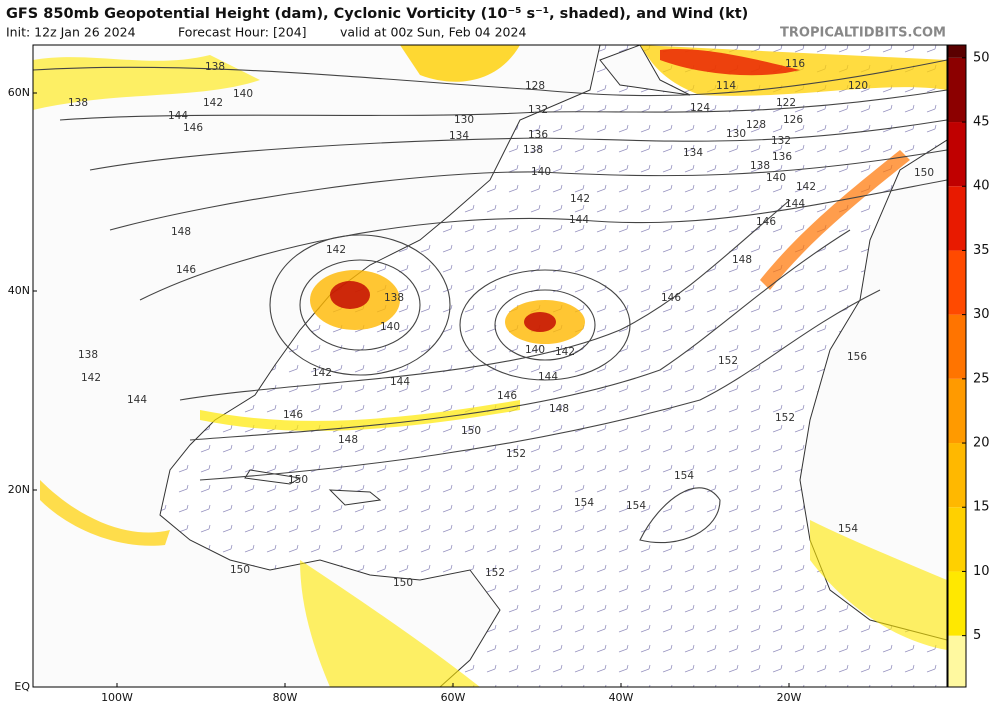 This screenshot has width=1000, height=711. Describe the element at coordinates (433, 32) in the screenshot. I see `valid-time: valid at 00z Sun, Feb 04 2024` at that location.